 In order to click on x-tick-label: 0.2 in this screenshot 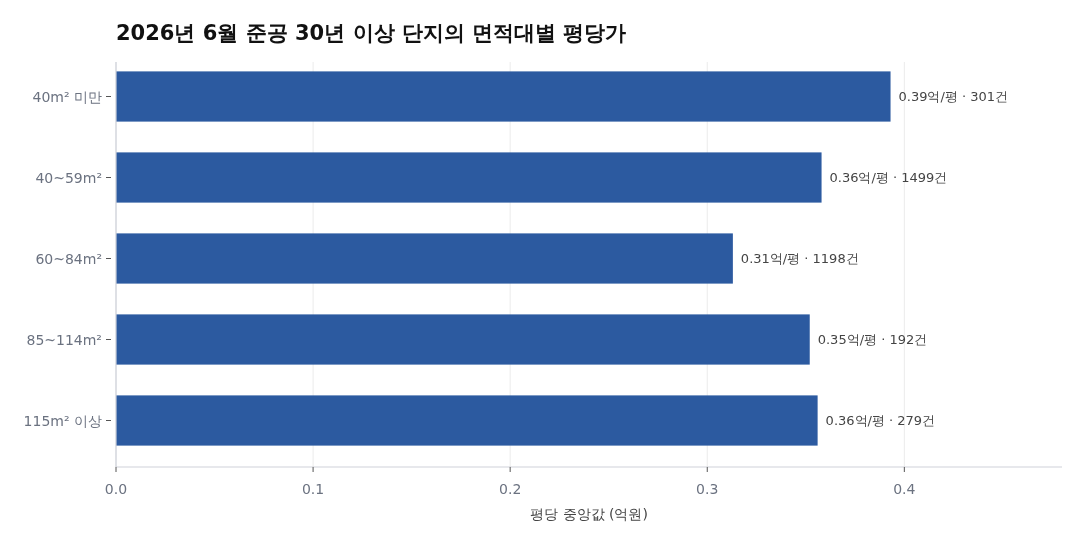, I will do `click(510, 489)`.